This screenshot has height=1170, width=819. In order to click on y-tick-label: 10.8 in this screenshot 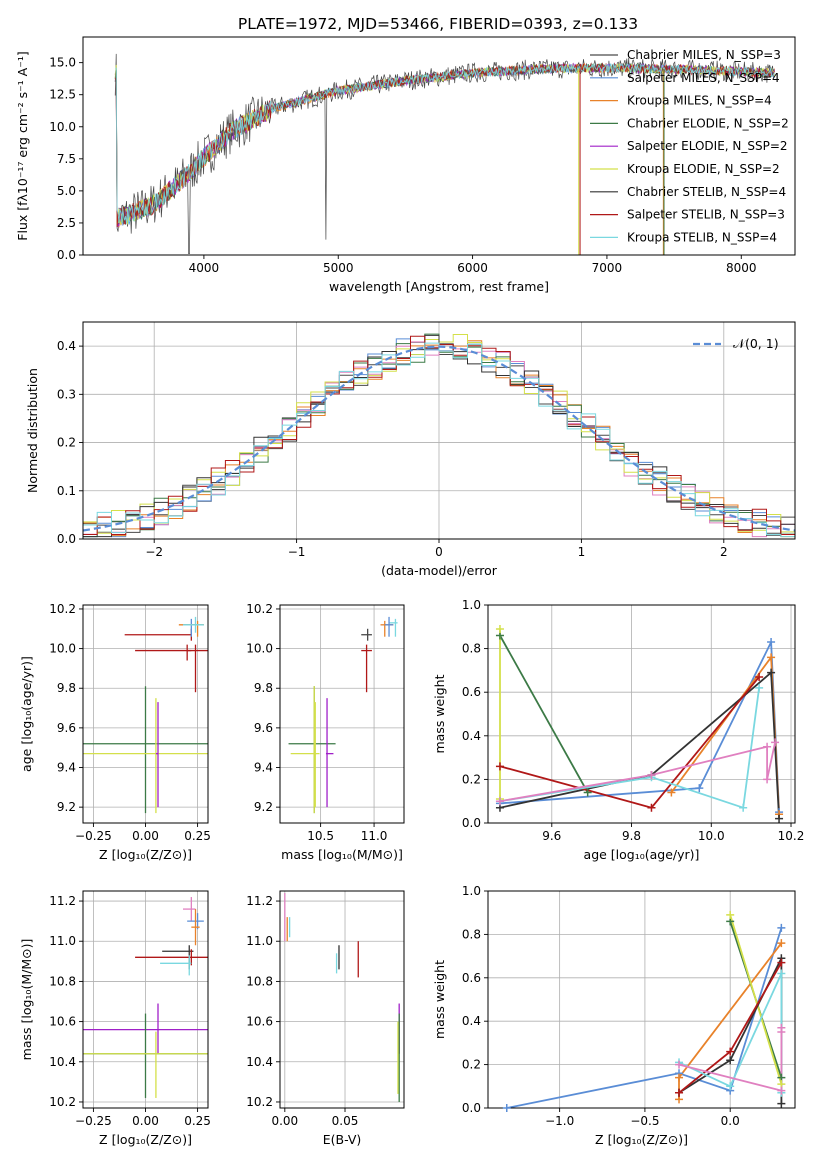, I will do `click(259, 981)`.